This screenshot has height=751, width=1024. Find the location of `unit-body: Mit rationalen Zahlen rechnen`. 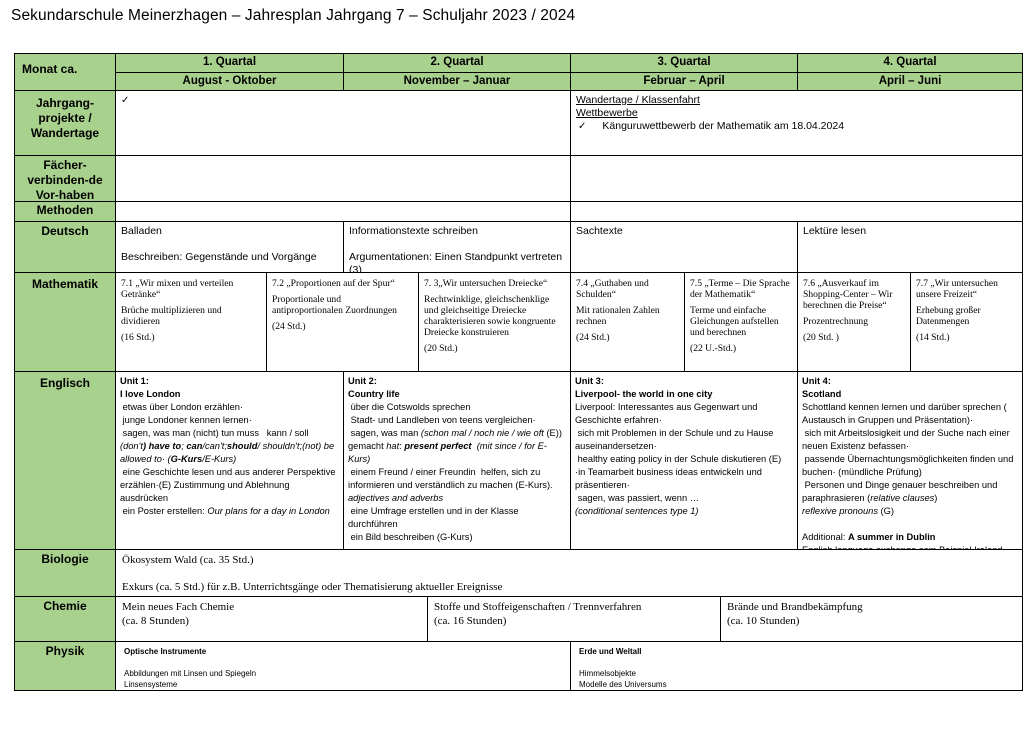

unit-body: Mit rationalen Zahlen rechnen is located at coordinates (618, 316).